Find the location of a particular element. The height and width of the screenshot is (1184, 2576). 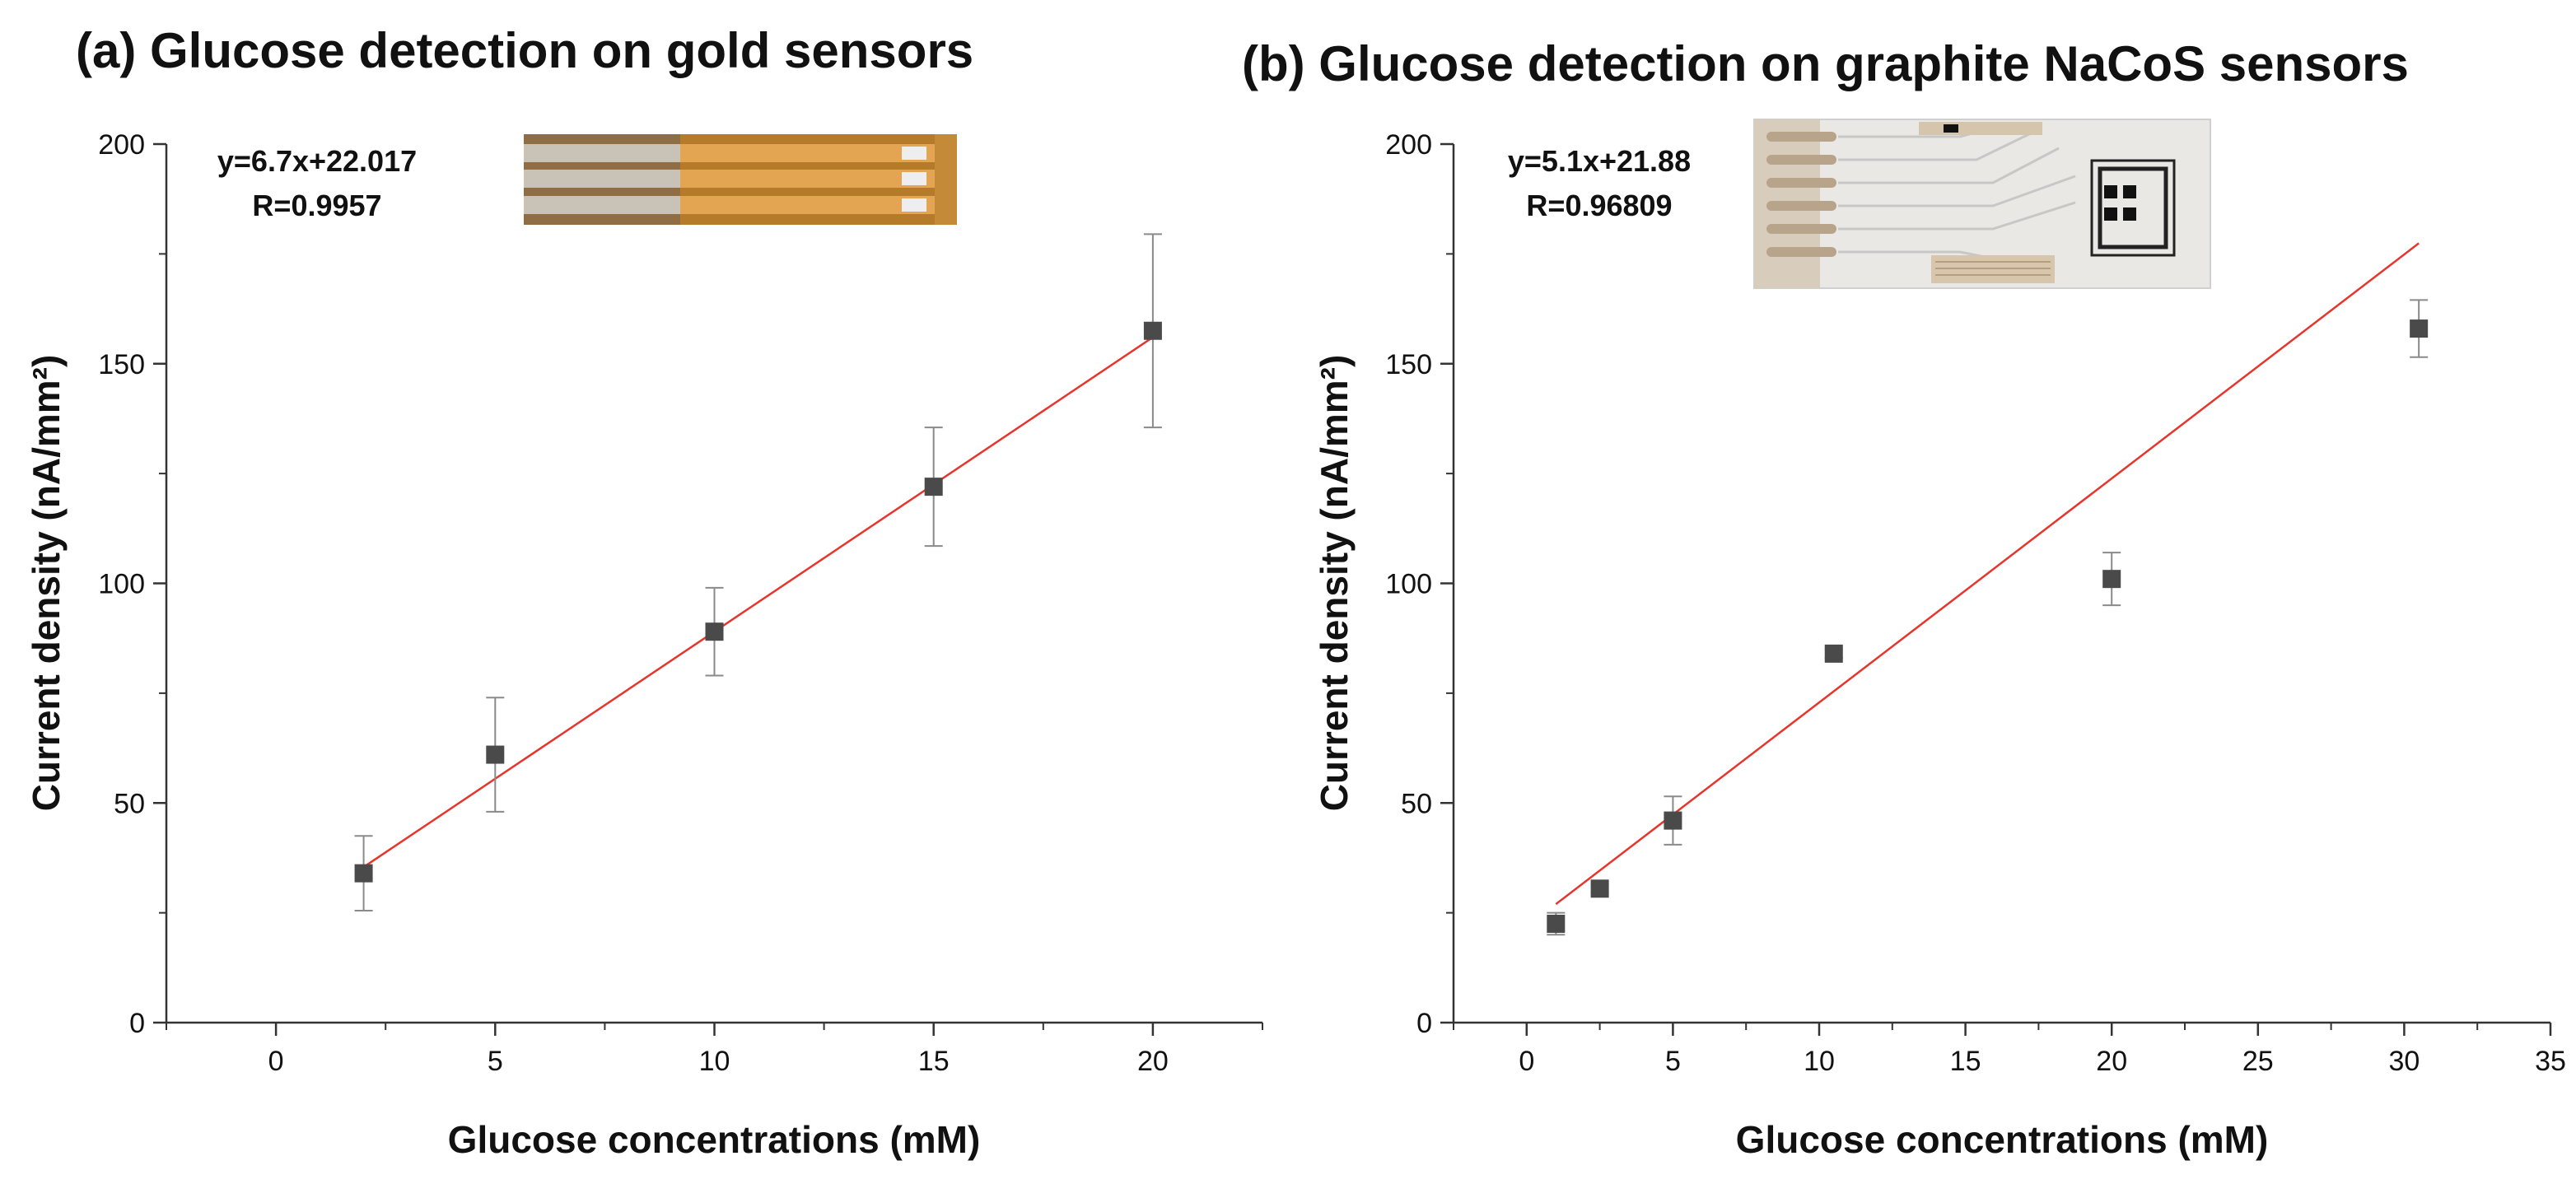

x-tick-label: 35 is located at coordinates (2550, 1061).